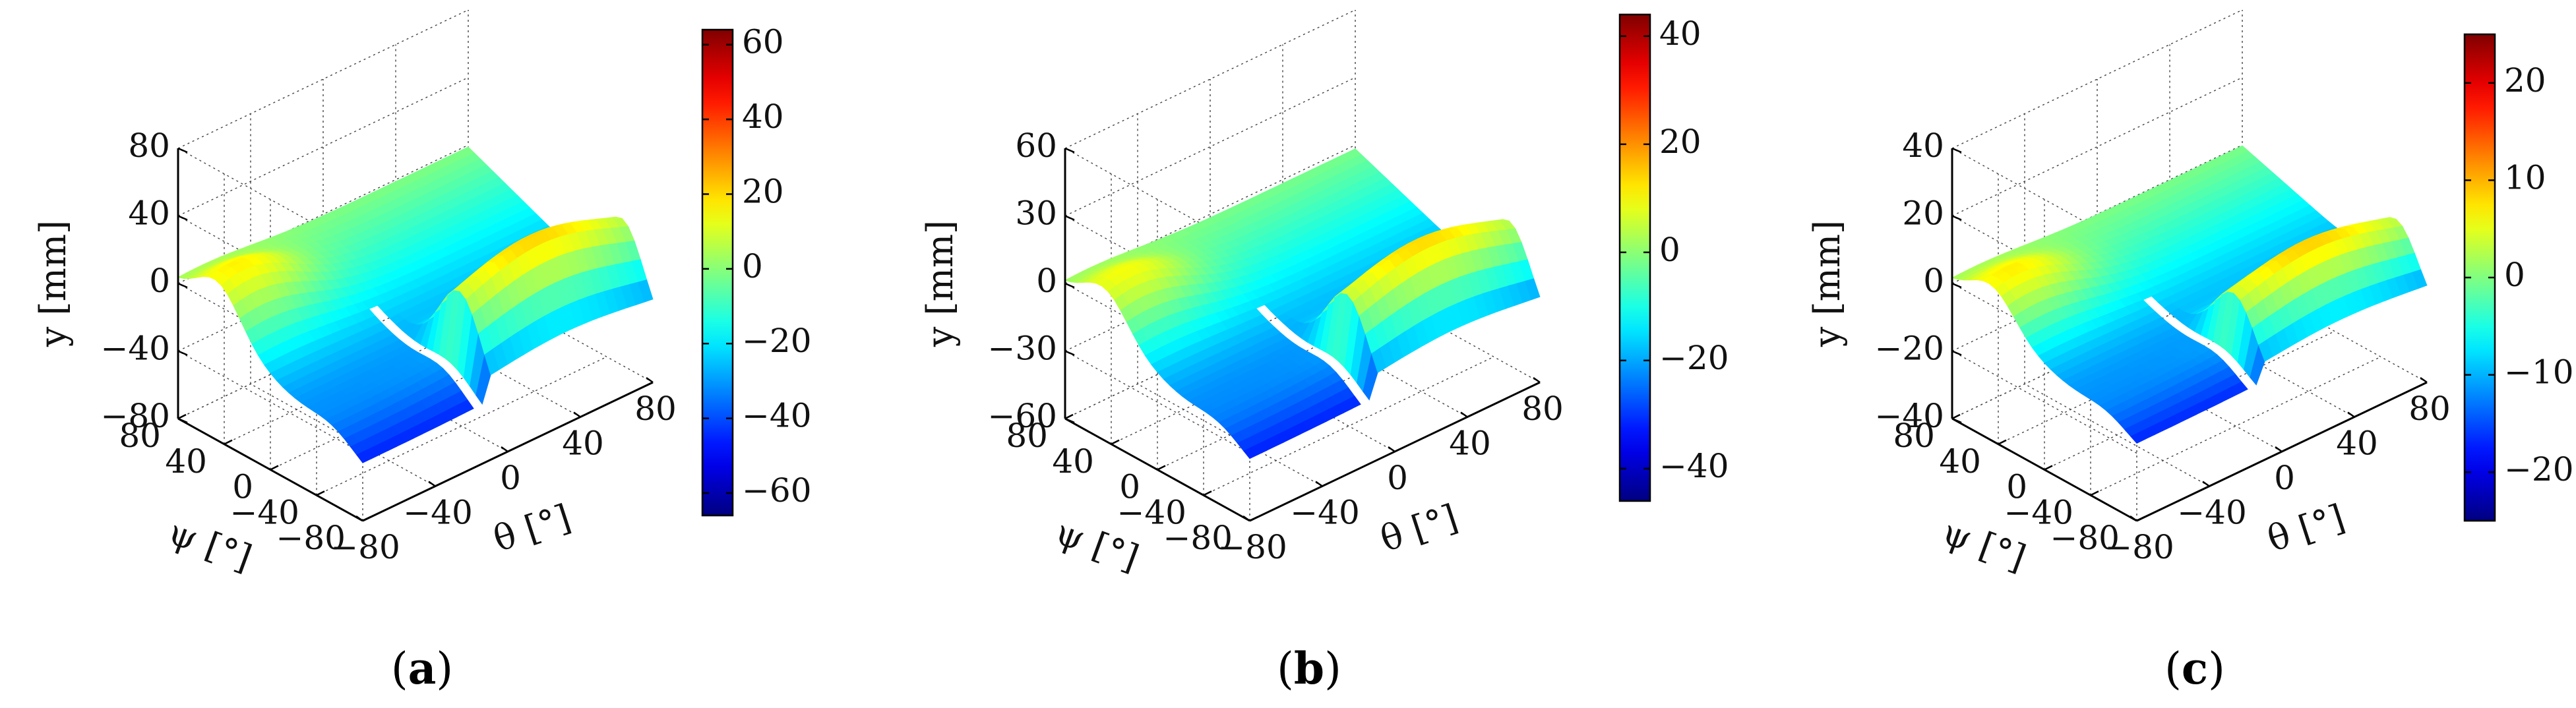 This screenshot has height=708, width=2576. What do you see at coordinates (1923, 146) in the screenshot?
I see `z-tick-label: 40` at bounding box center [1923, 146].